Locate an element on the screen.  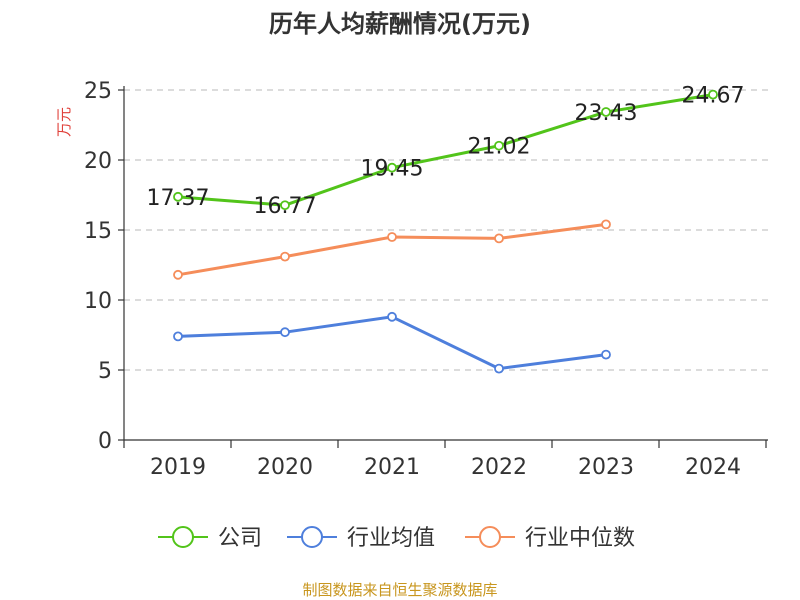
x-tick-label: 2019 is located at coordinates (178, 467).